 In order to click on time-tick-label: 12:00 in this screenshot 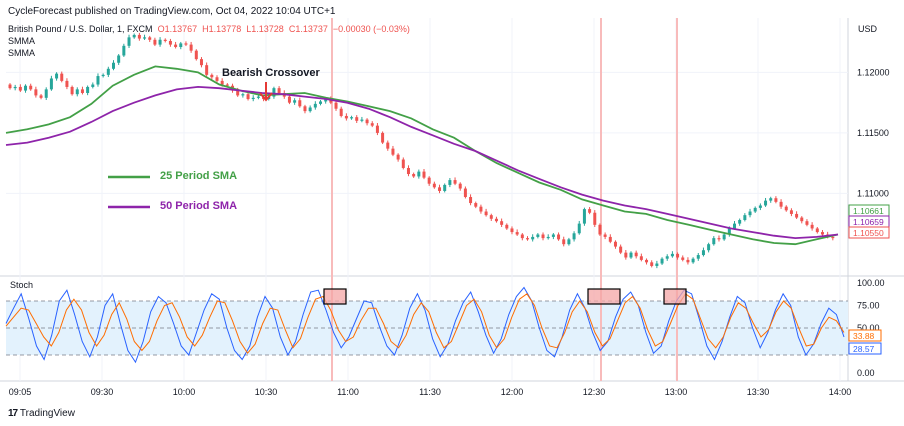, I will do `click(512, 392)`.